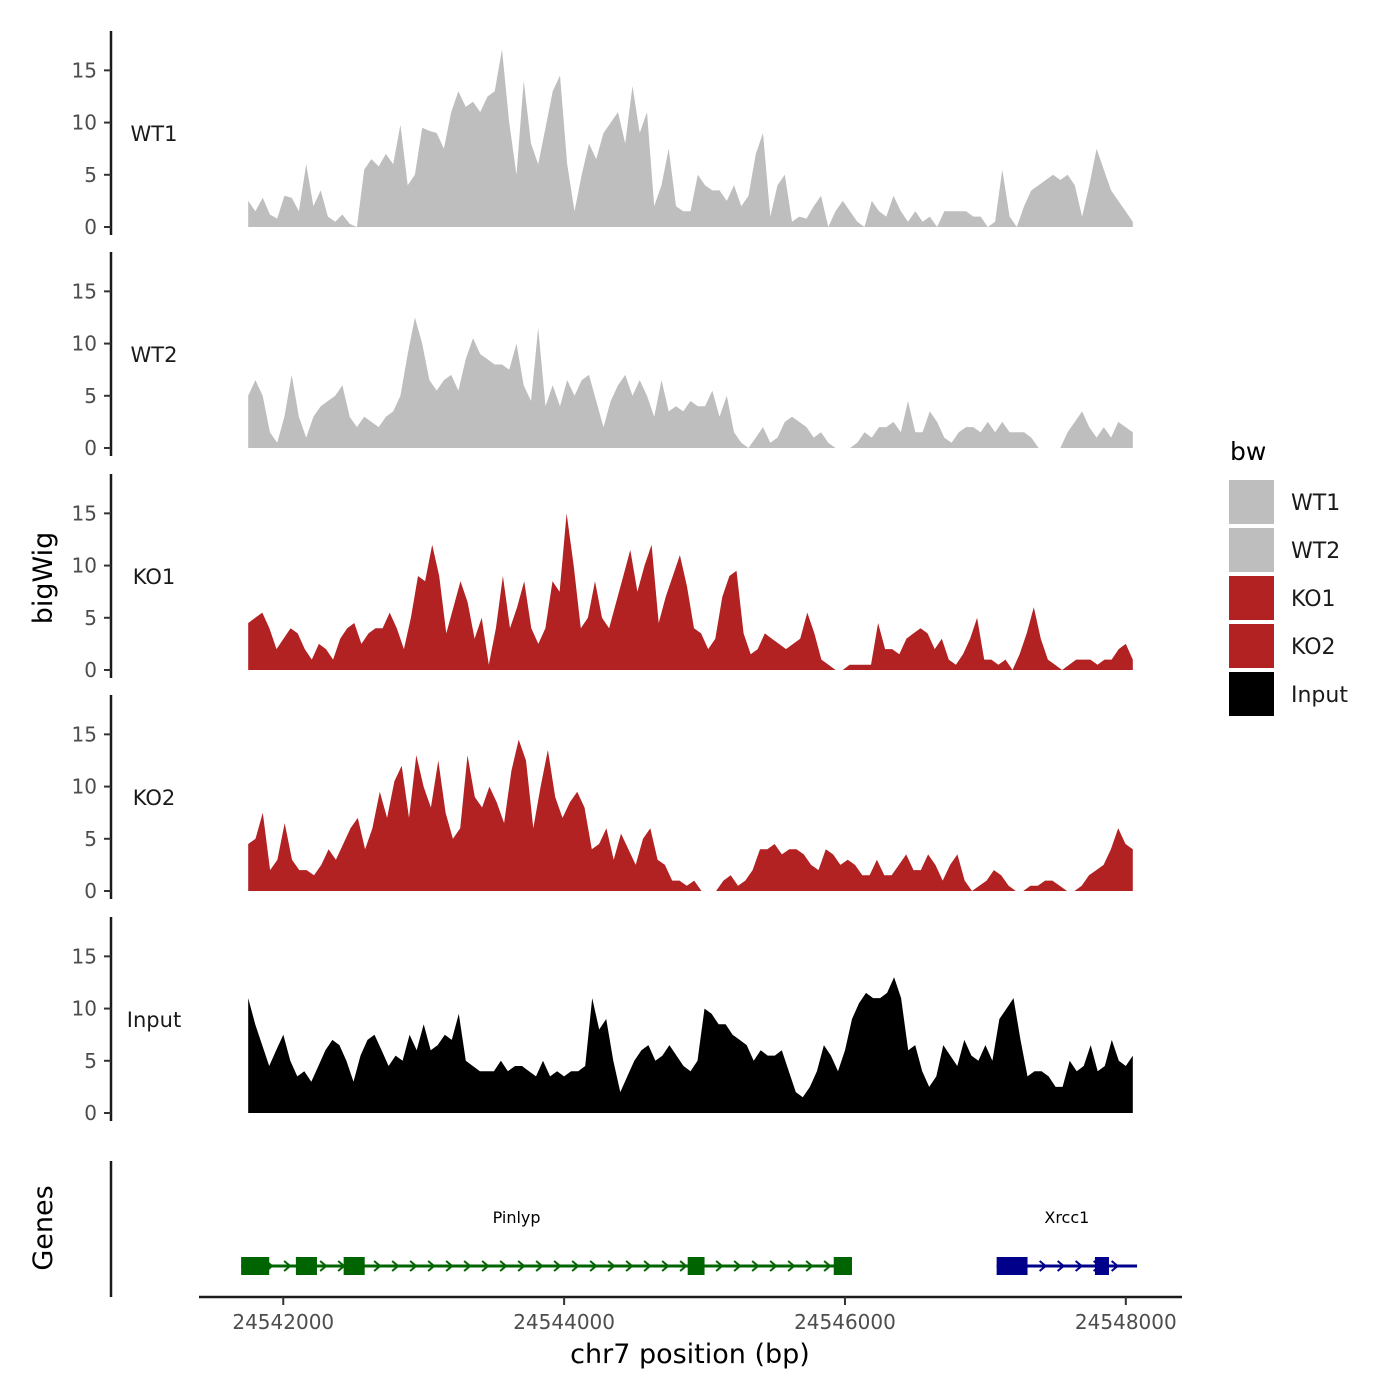 The height and width of the screenshot is (1400, 1400). What do you see at coordinates (1315, 551) in the screenshot?
I see `legend-label-wt2: WT2` at bounding box center [1315, 551].